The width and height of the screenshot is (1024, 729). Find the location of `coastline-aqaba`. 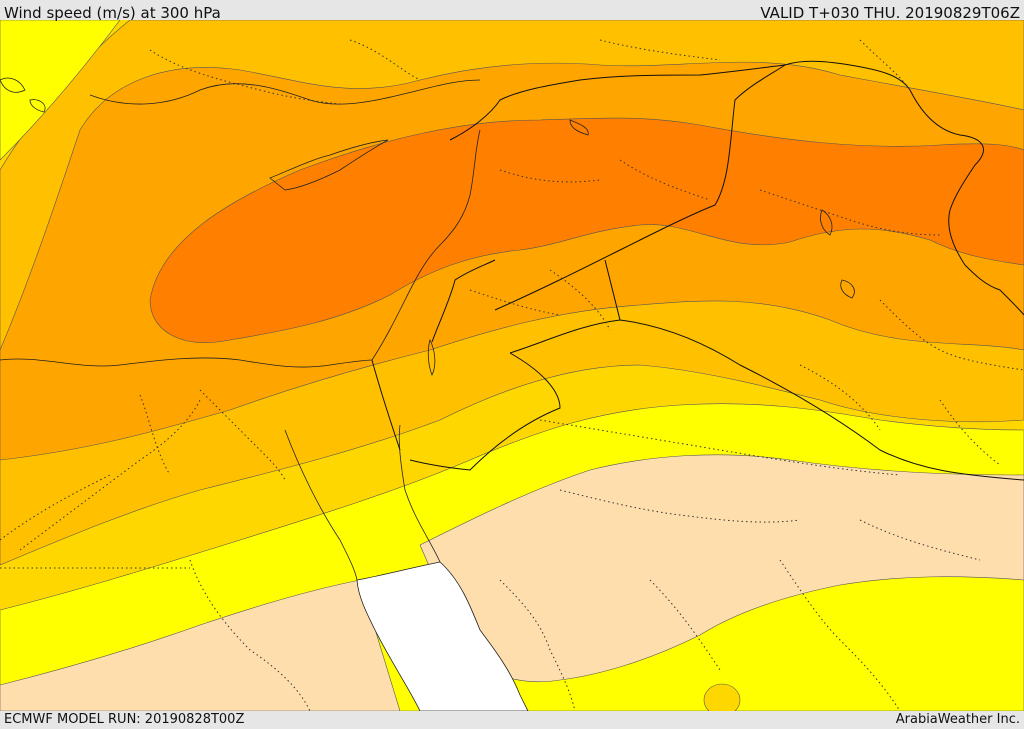

coastline-aqaba is located at coordinates (419, 493).